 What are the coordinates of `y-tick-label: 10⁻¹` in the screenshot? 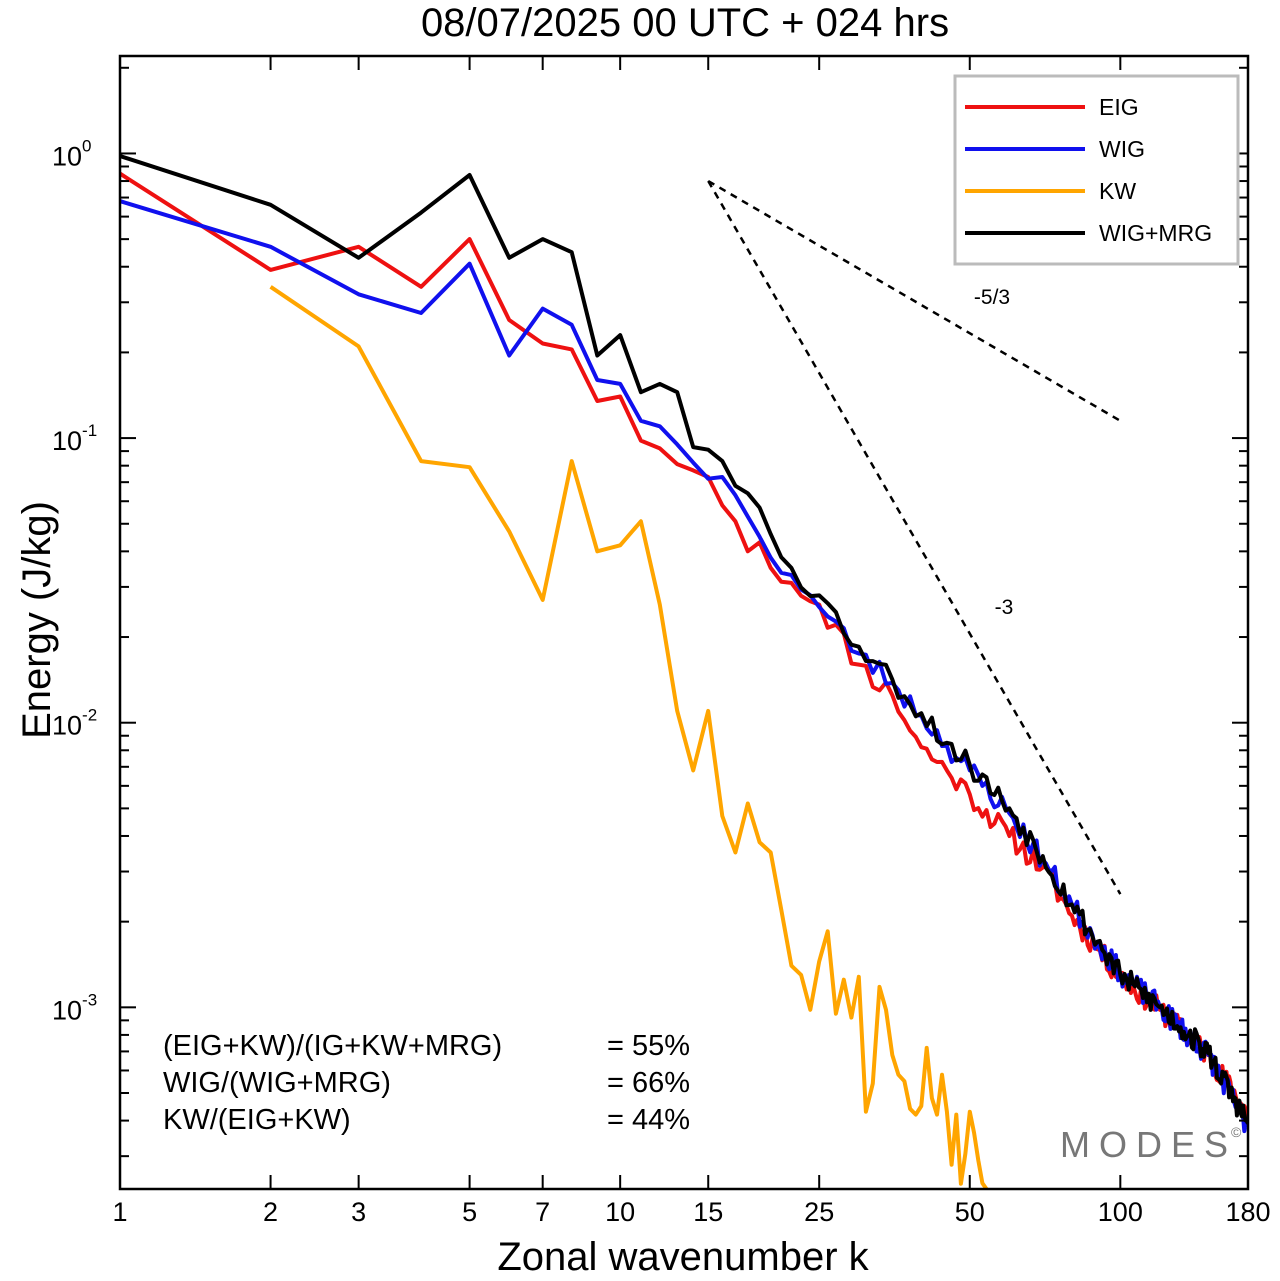 It's located at (74, 438).